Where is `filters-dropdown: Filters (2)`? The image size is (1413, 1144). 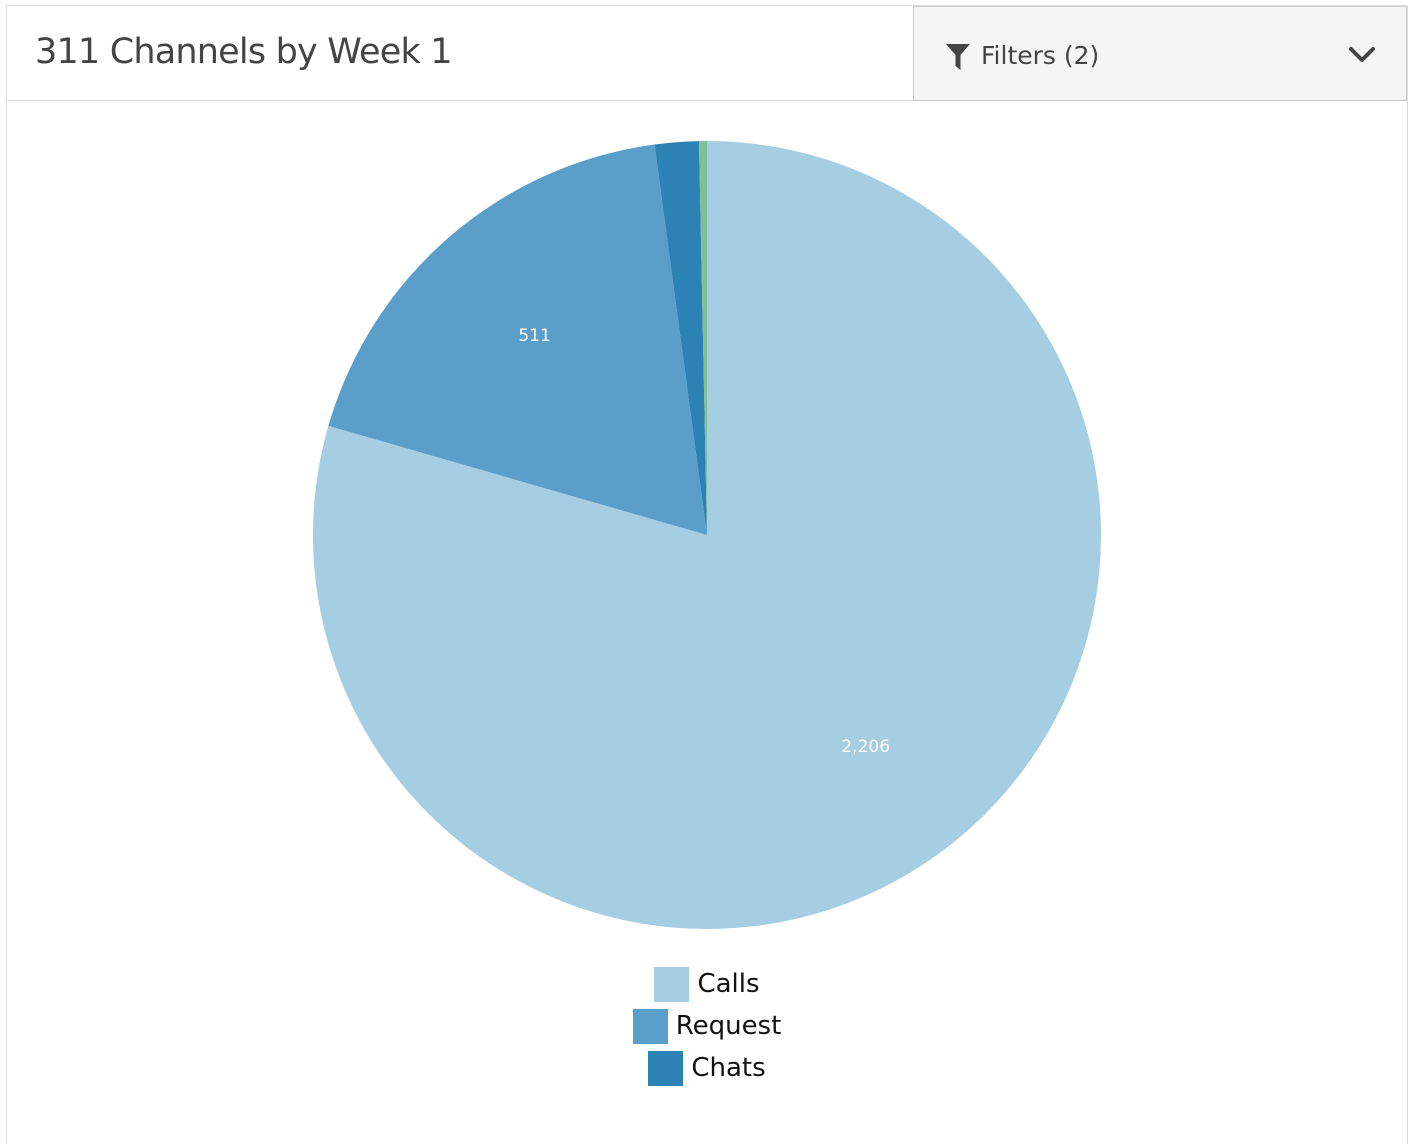 filters-dropdown: Filters (2) is located at coordinates (1160, 53).